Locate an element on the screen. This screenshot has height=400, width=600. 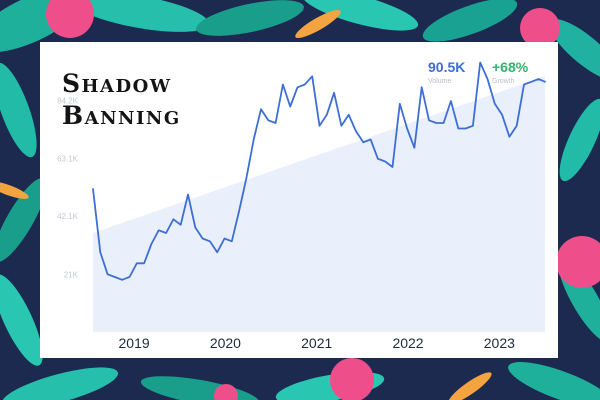
growth-stat: +68% Growth is located at coordinates (510, 71).